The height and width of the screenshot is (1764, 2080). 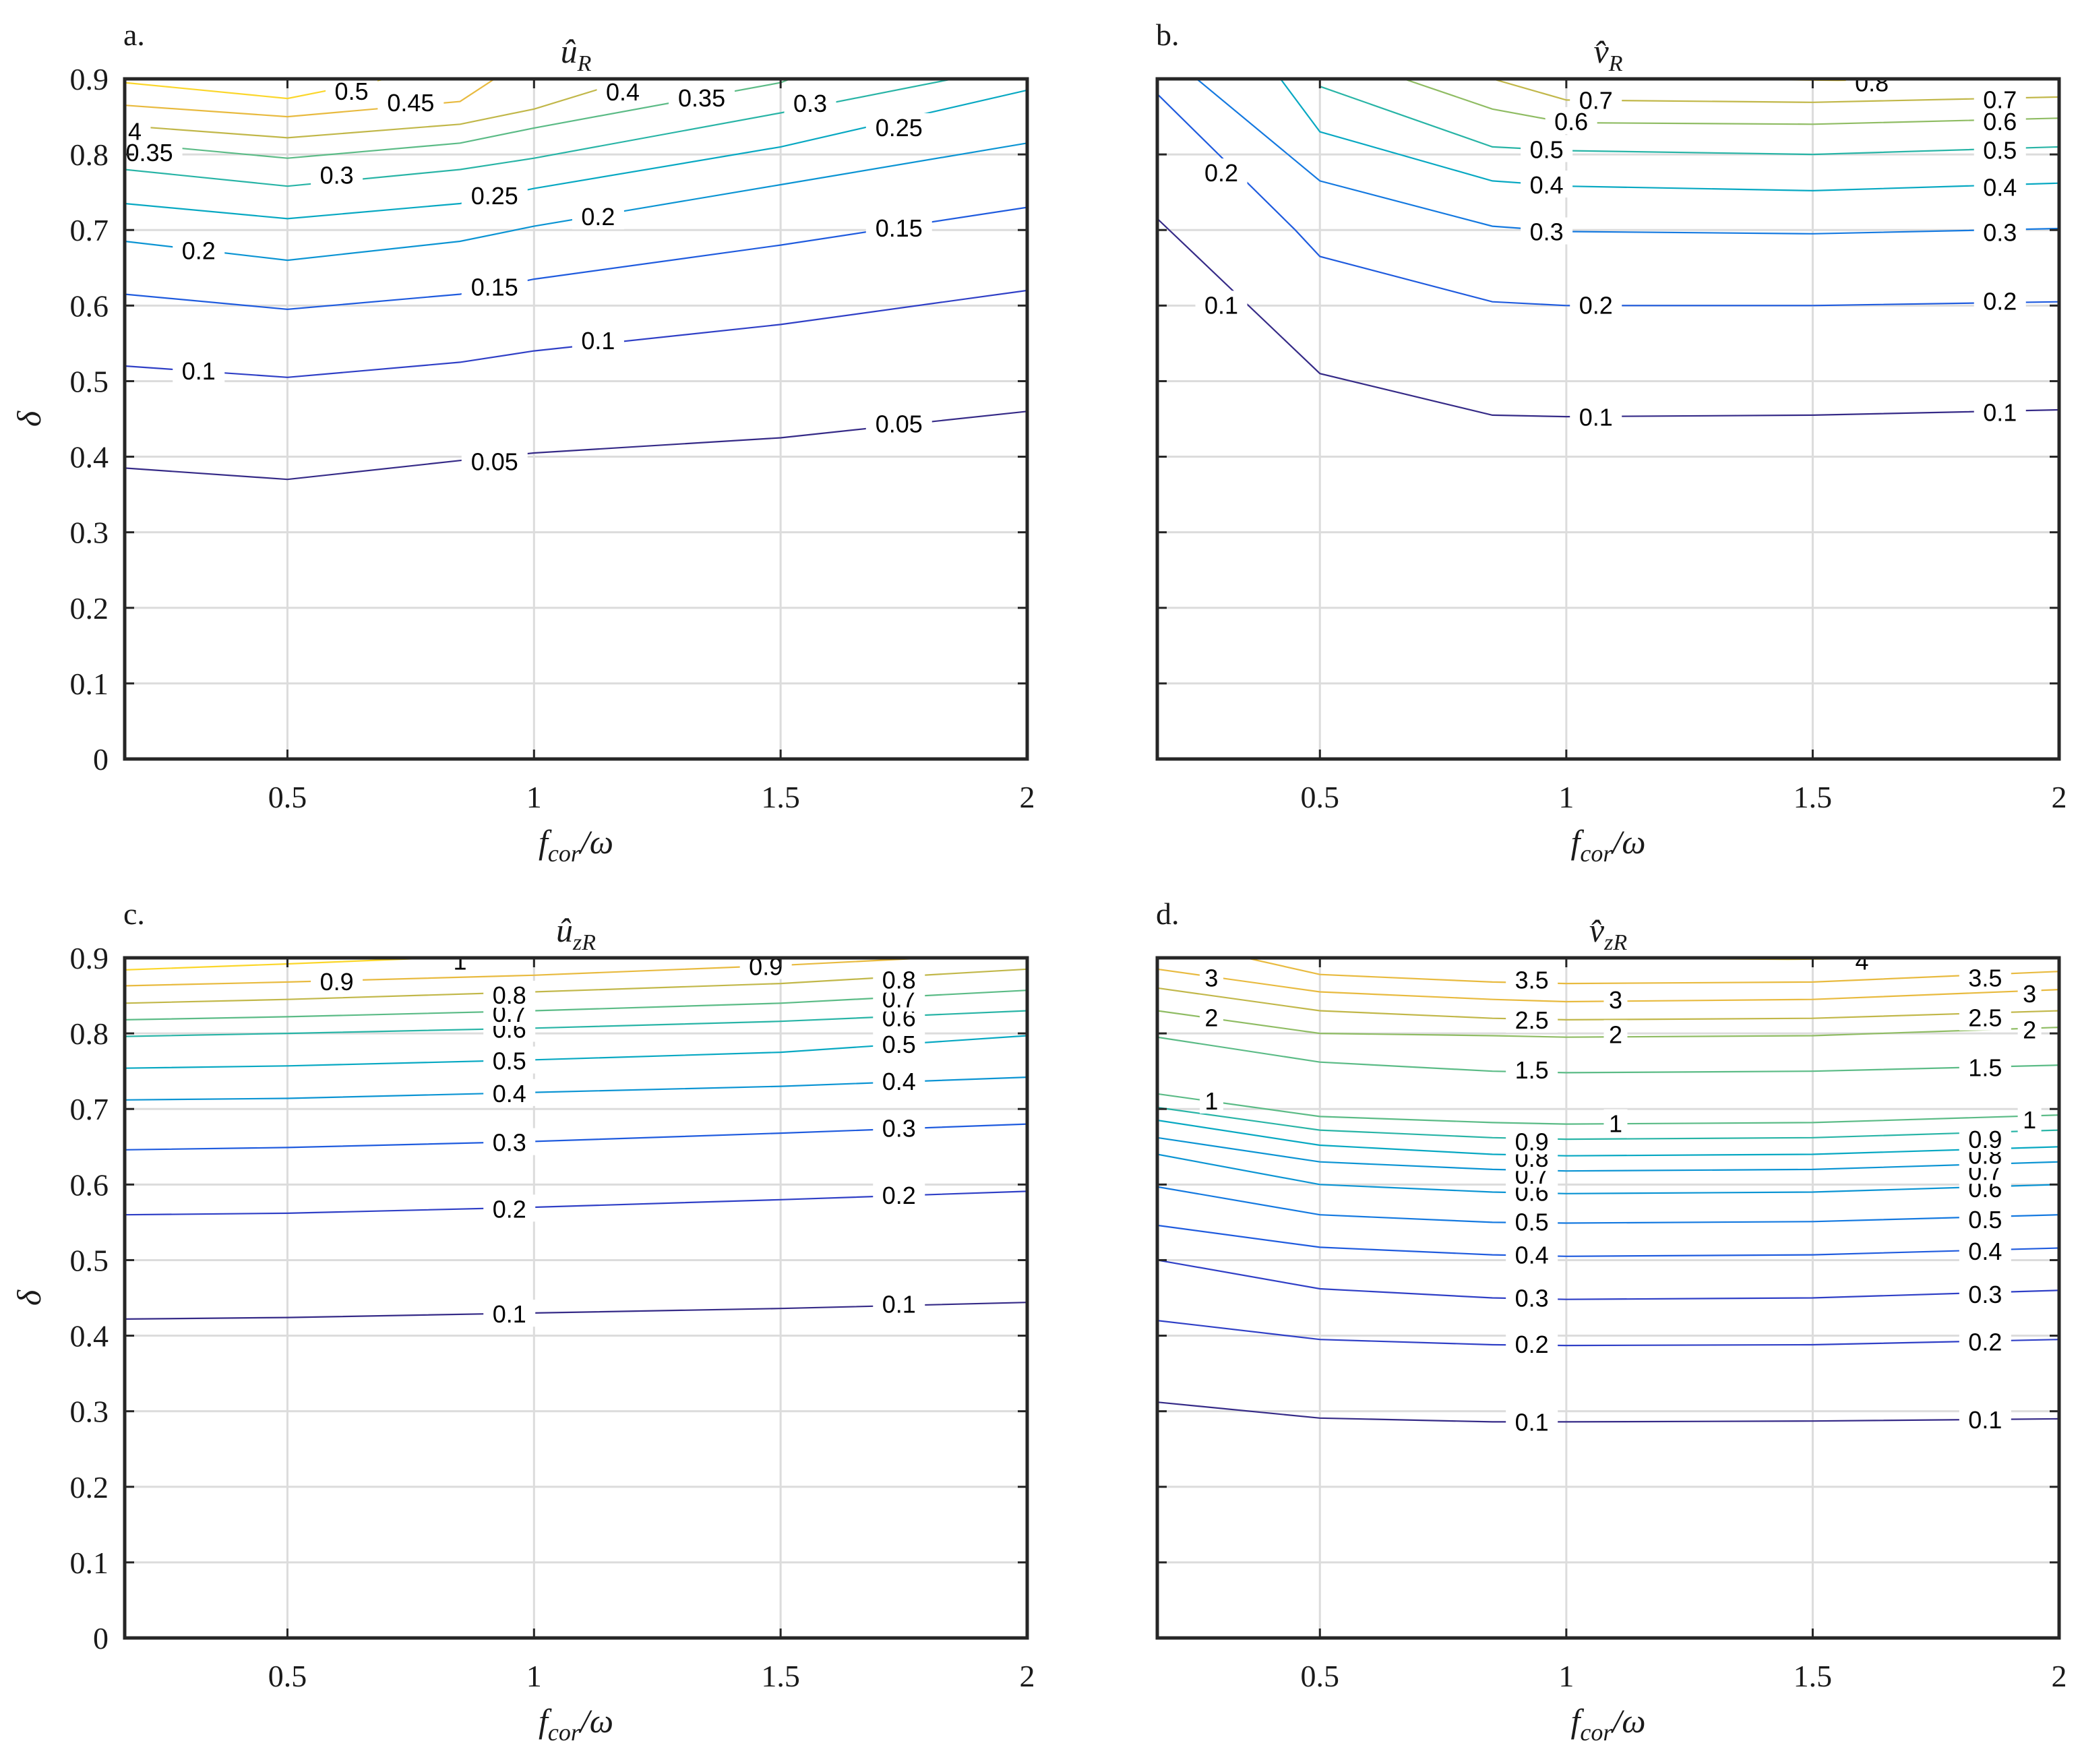 I want to click on contour-label: 4, so click(x=1863, y=961).